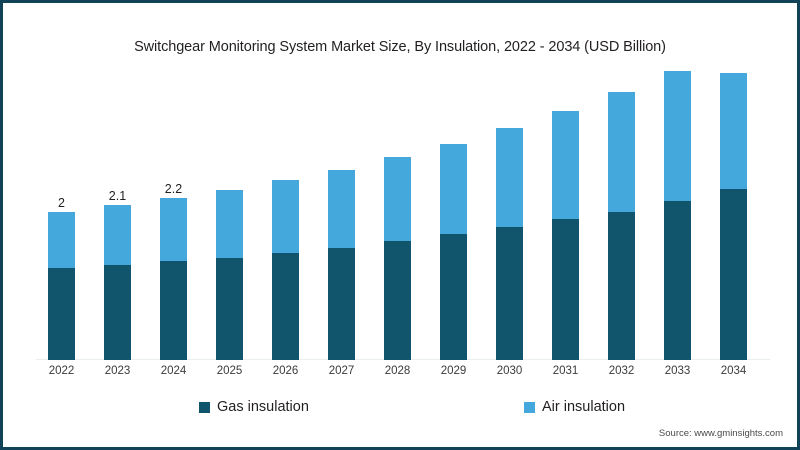 This screenshot has width=800, height=450. I want to click on x-axis-tick-2034: 2034, so click(733, 371).